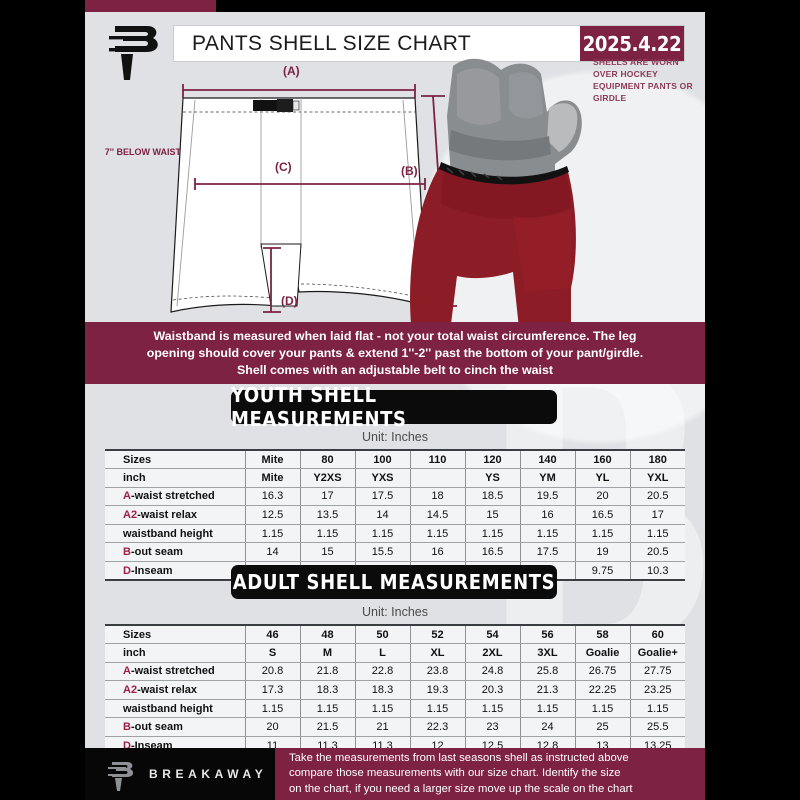  Describe the element at coordinates (548, 653) in the screenshot. I see `adult-cell: 3XL` at that location.